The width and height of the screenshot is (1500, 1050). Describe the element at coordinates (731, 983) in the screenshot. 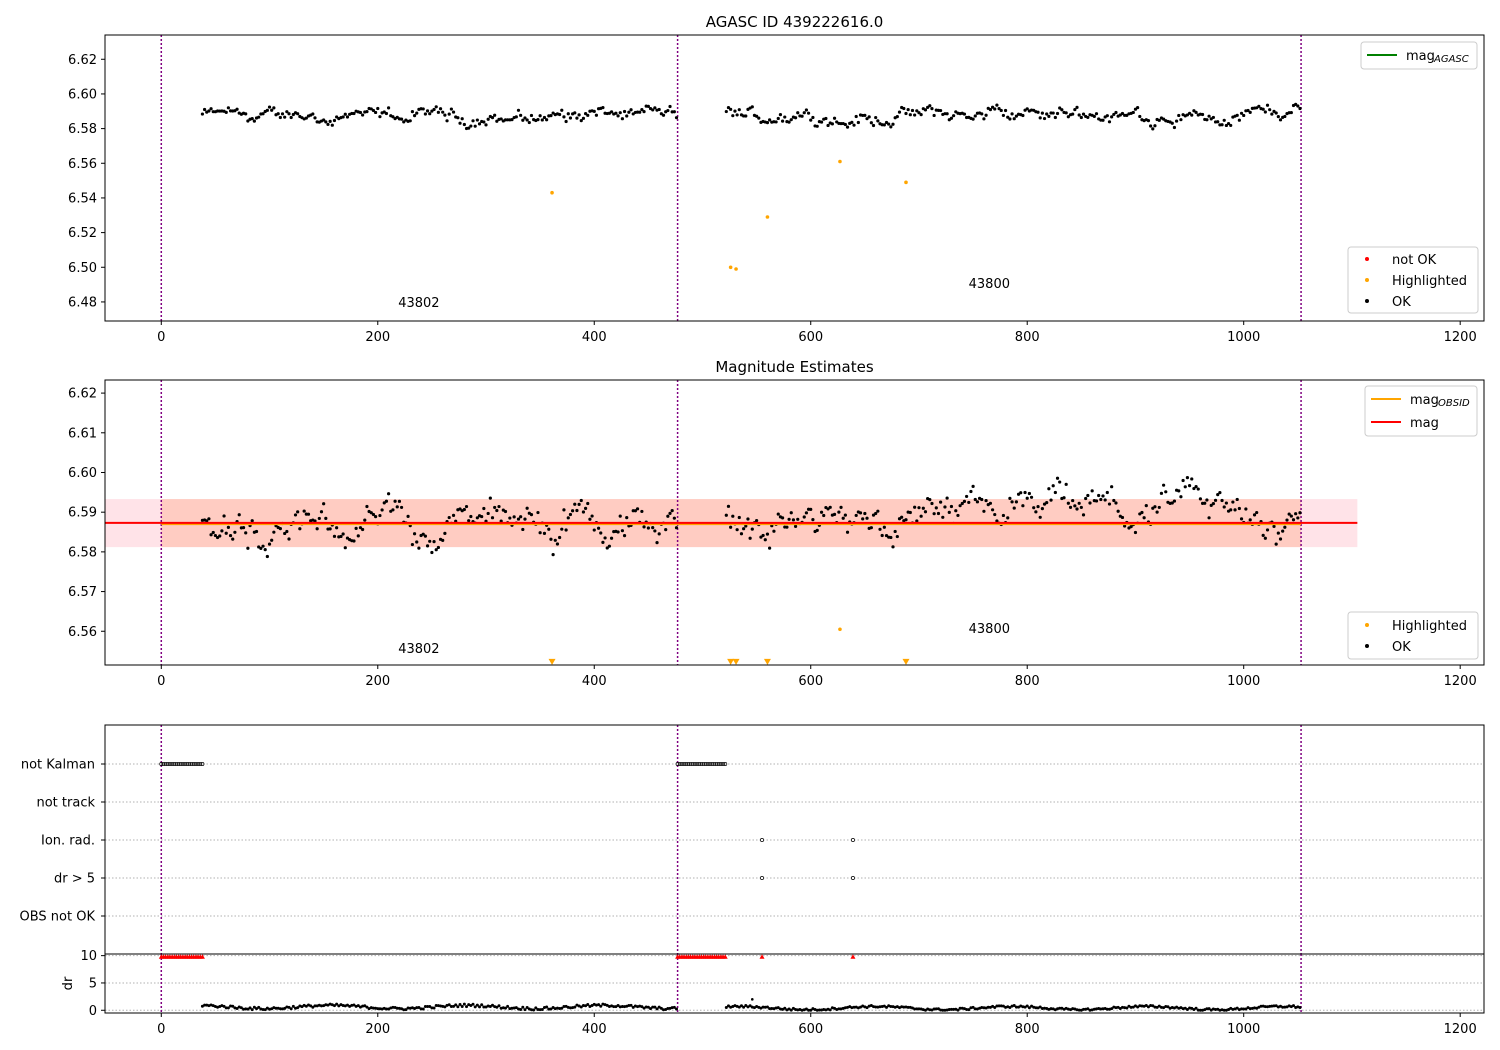

I see `obsid-lines` at that location.